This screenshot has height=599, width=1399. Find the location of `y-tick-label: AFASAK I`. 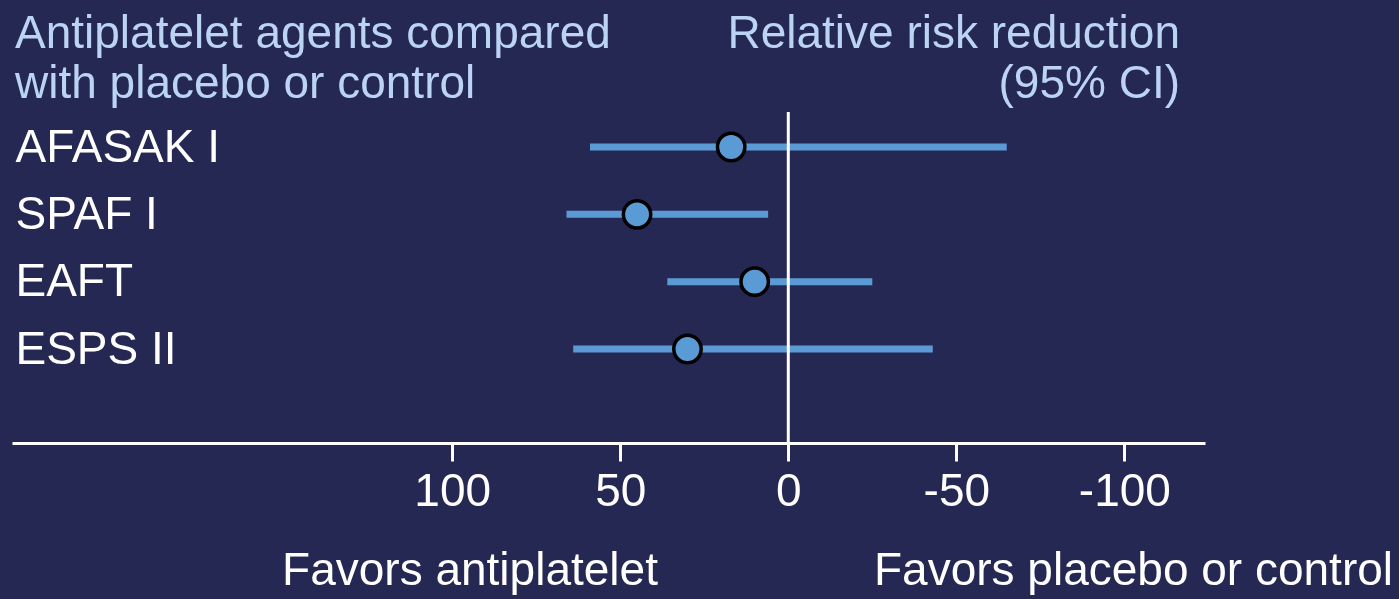

y-tick-label: AFASAK I is located at coordinates (118, 145).